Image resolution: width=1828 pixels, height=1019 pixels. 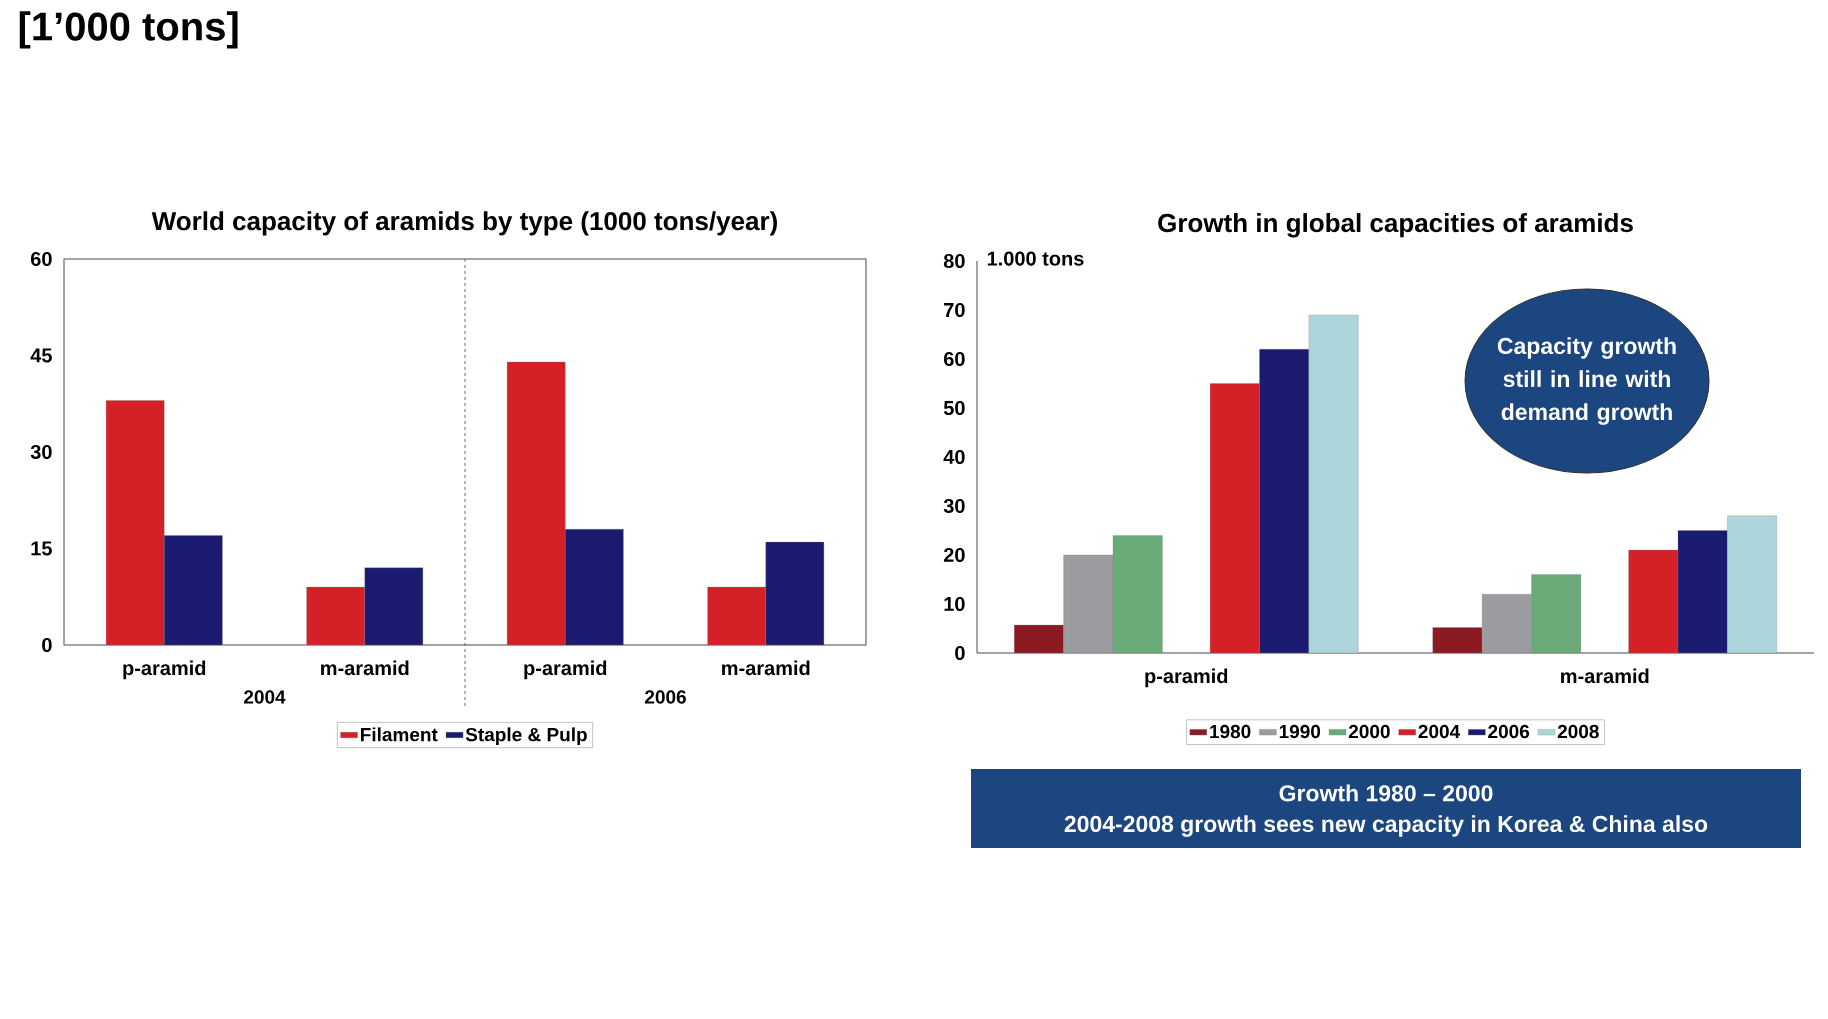 I want to click on y-tick-label: 45, so click(x=41, y=355).